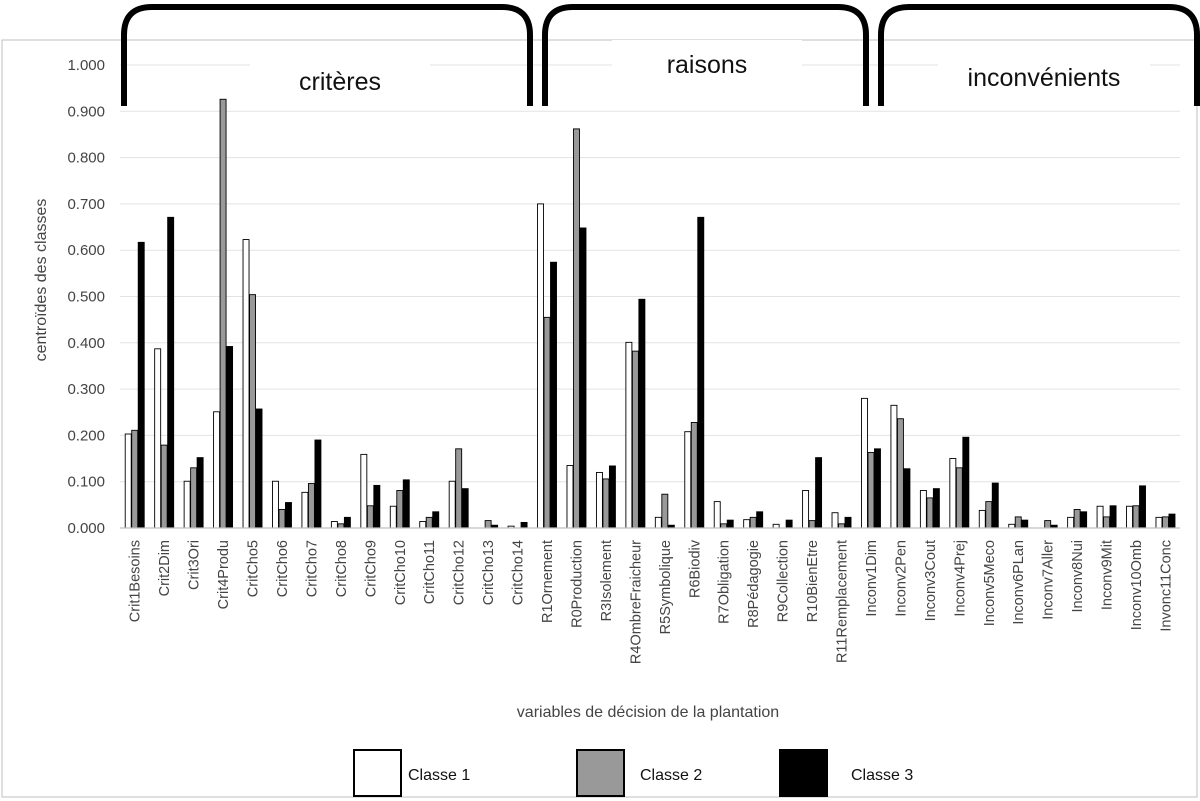 This screenshot has width=1200, height=801. I want to click on x-tick-label: Crit4Produ, so click(224, 574).